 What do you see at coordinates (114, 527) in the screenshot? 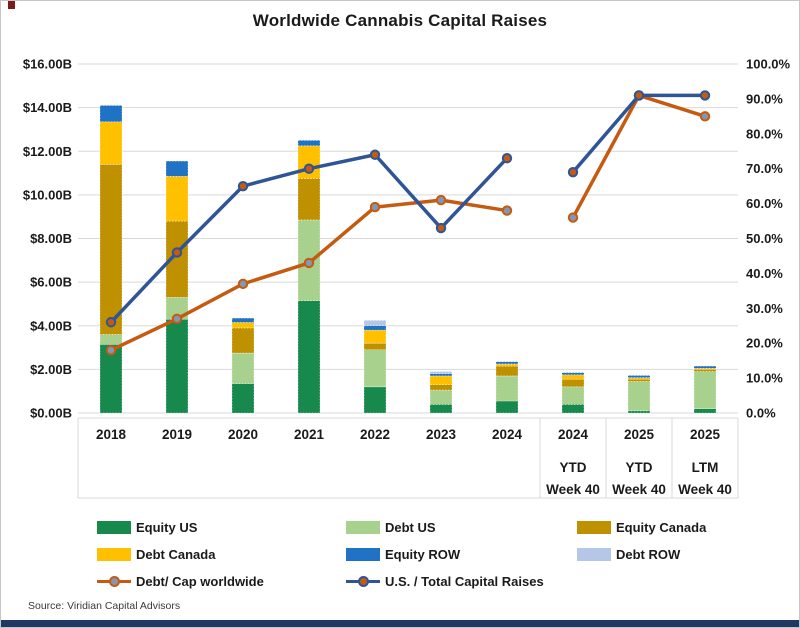
I see `equity-us-swatch` at bounding box center [114, 527].